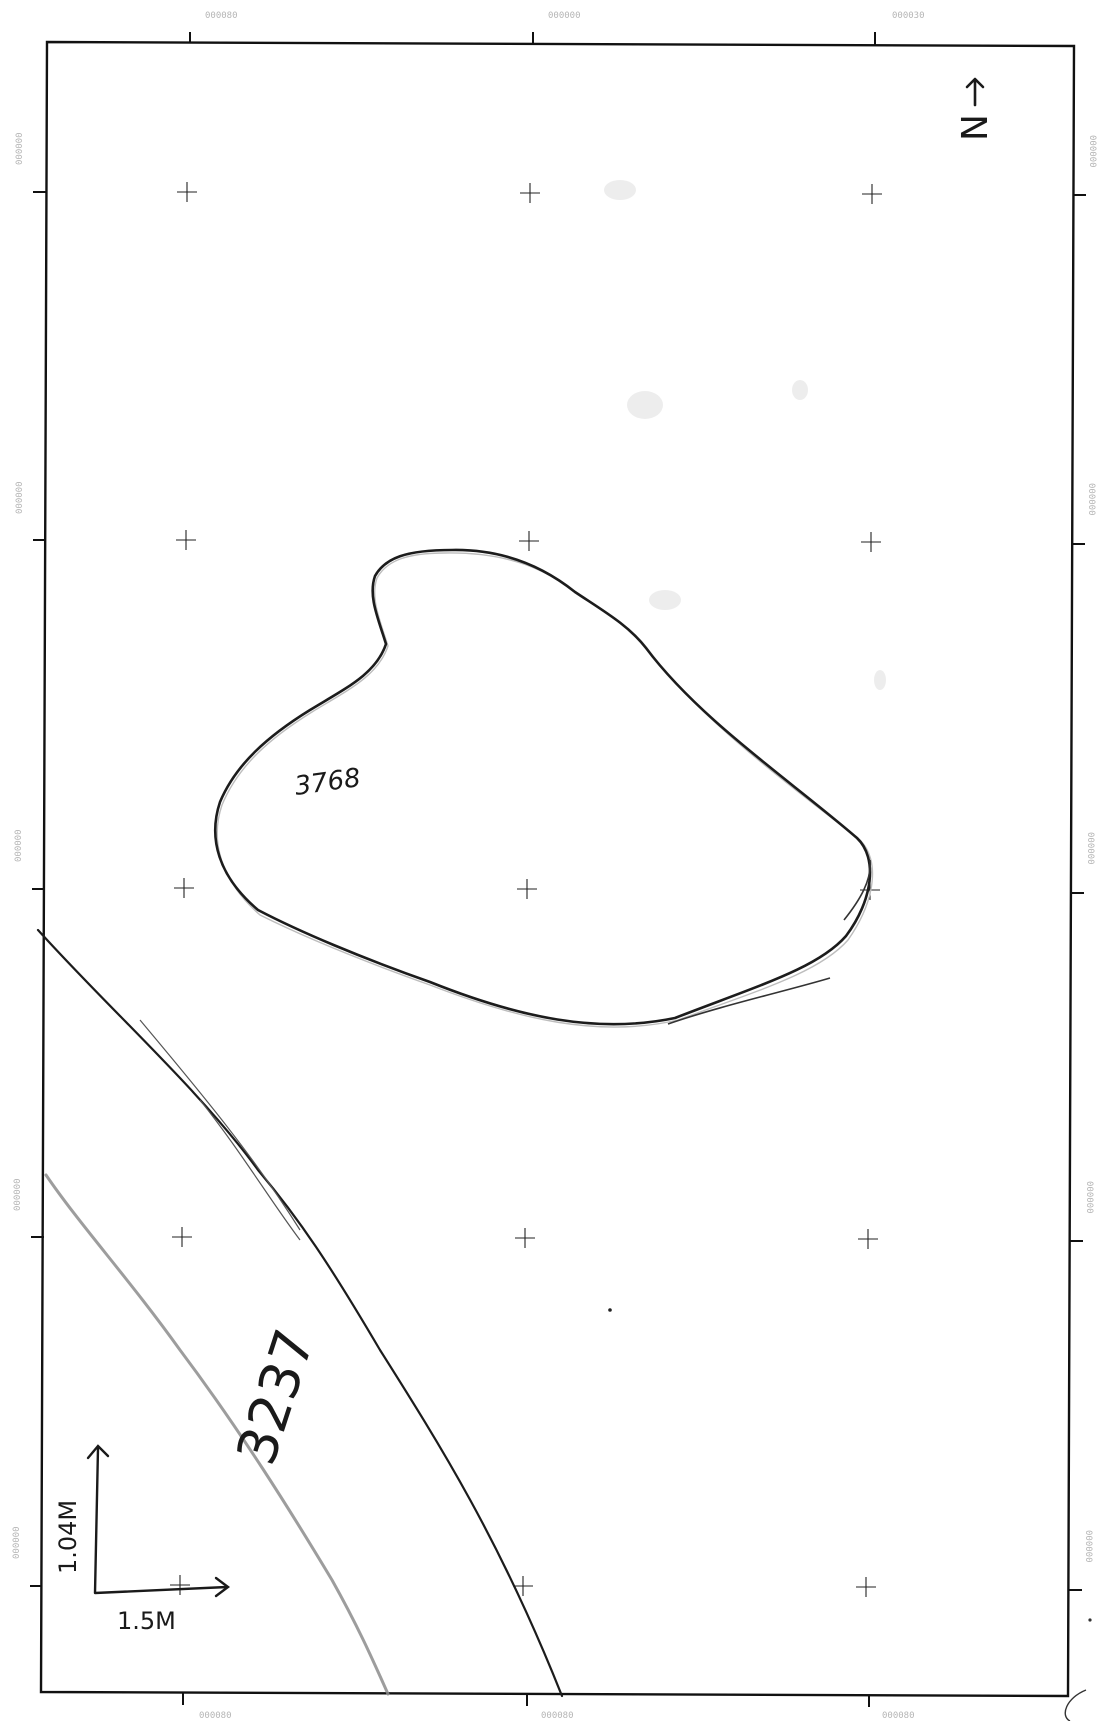 This screenshot has height=1721, width=1101. I want to click on north-arrow-icon, so click(975, 92).